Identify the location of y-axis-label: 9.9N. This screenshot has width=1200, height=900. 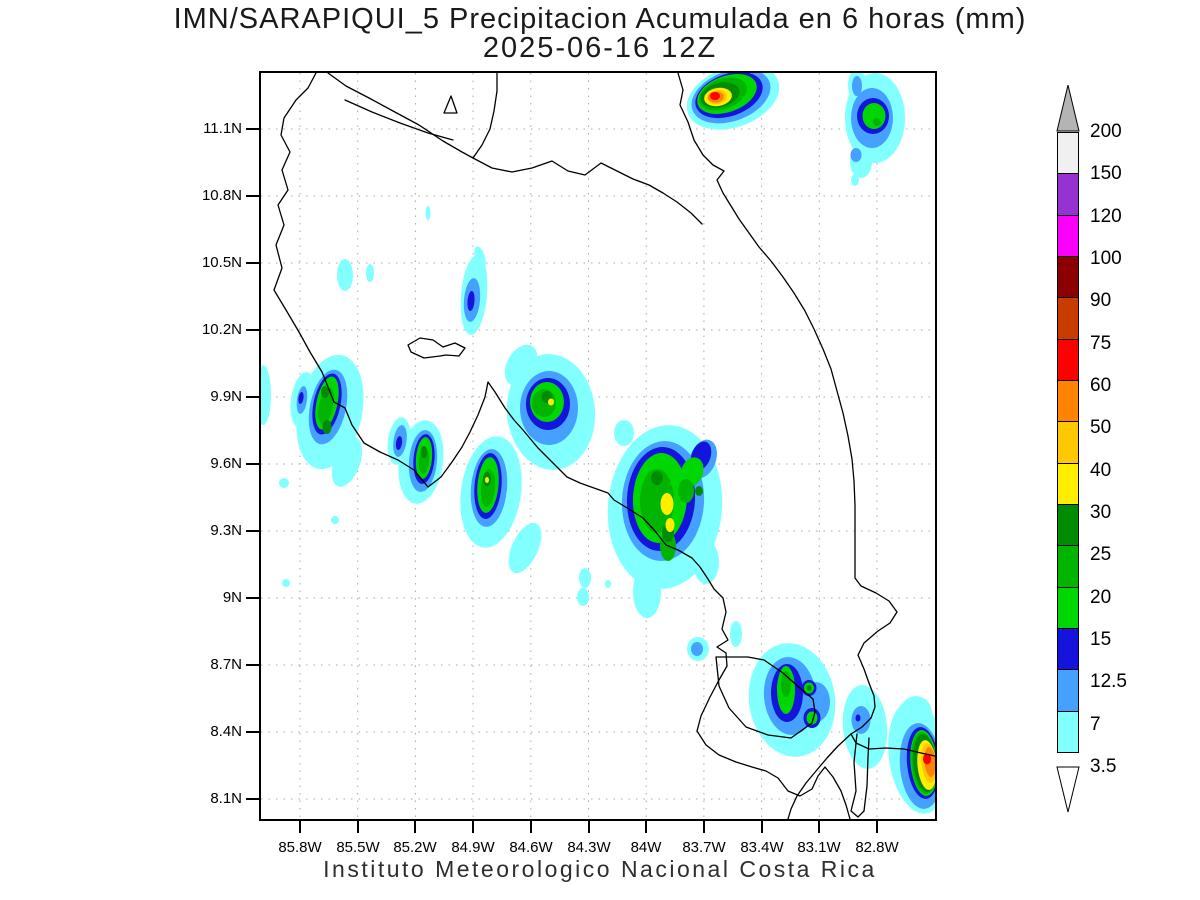
(226, 396).